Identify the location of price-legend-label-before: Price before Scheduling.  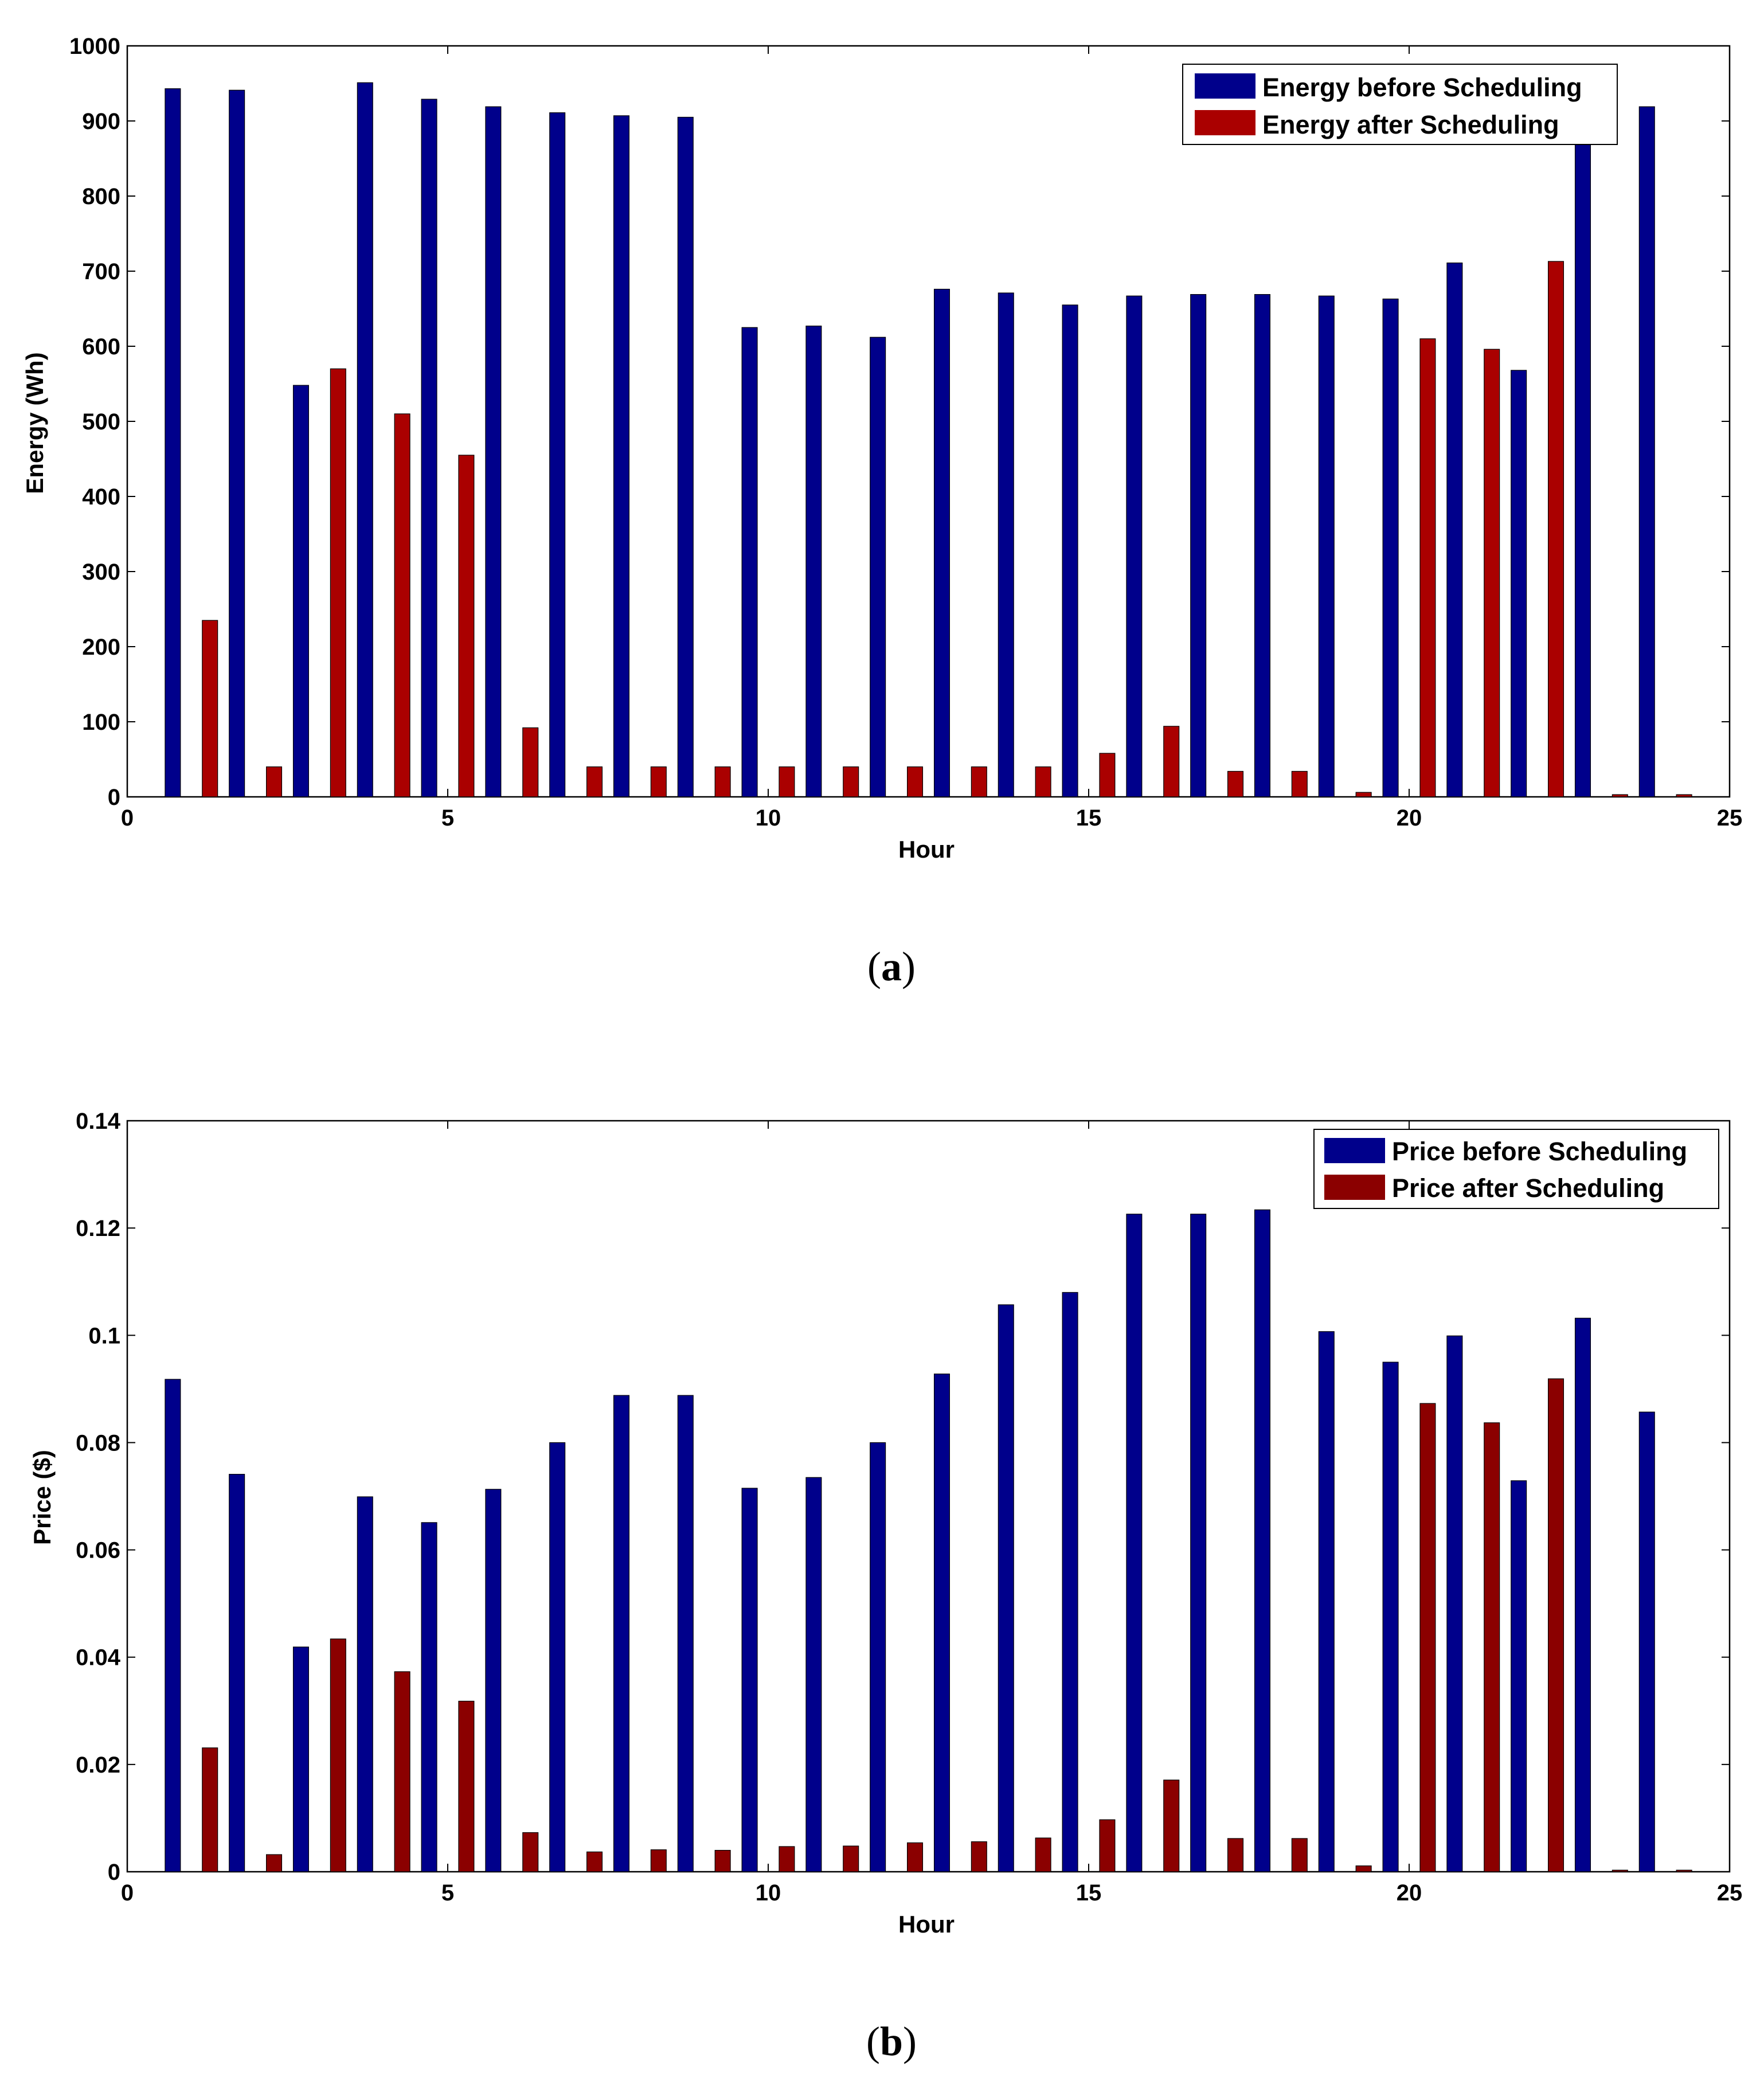
(1540, 1151).